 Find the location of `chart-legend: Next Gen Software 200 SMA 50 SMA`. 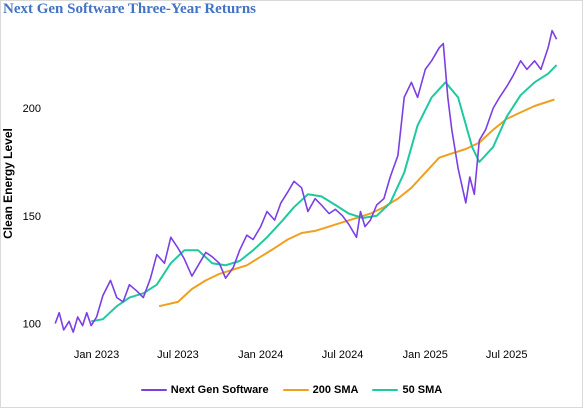

chart-legend: Next Gen Software 200 SMA 50 SMA is located at coordinates (291, 390).